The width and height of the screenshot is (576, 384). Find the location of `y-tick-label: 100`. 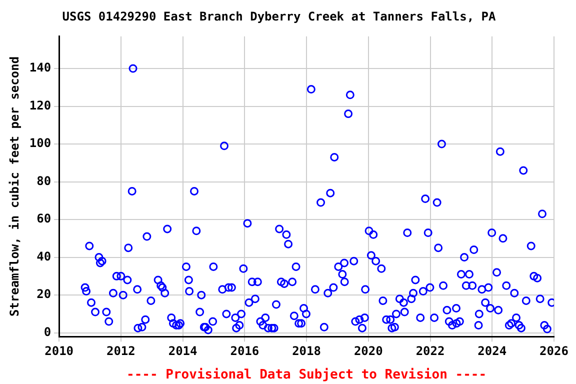

y-tick-label: 100 is located at coordinates (40, 143).